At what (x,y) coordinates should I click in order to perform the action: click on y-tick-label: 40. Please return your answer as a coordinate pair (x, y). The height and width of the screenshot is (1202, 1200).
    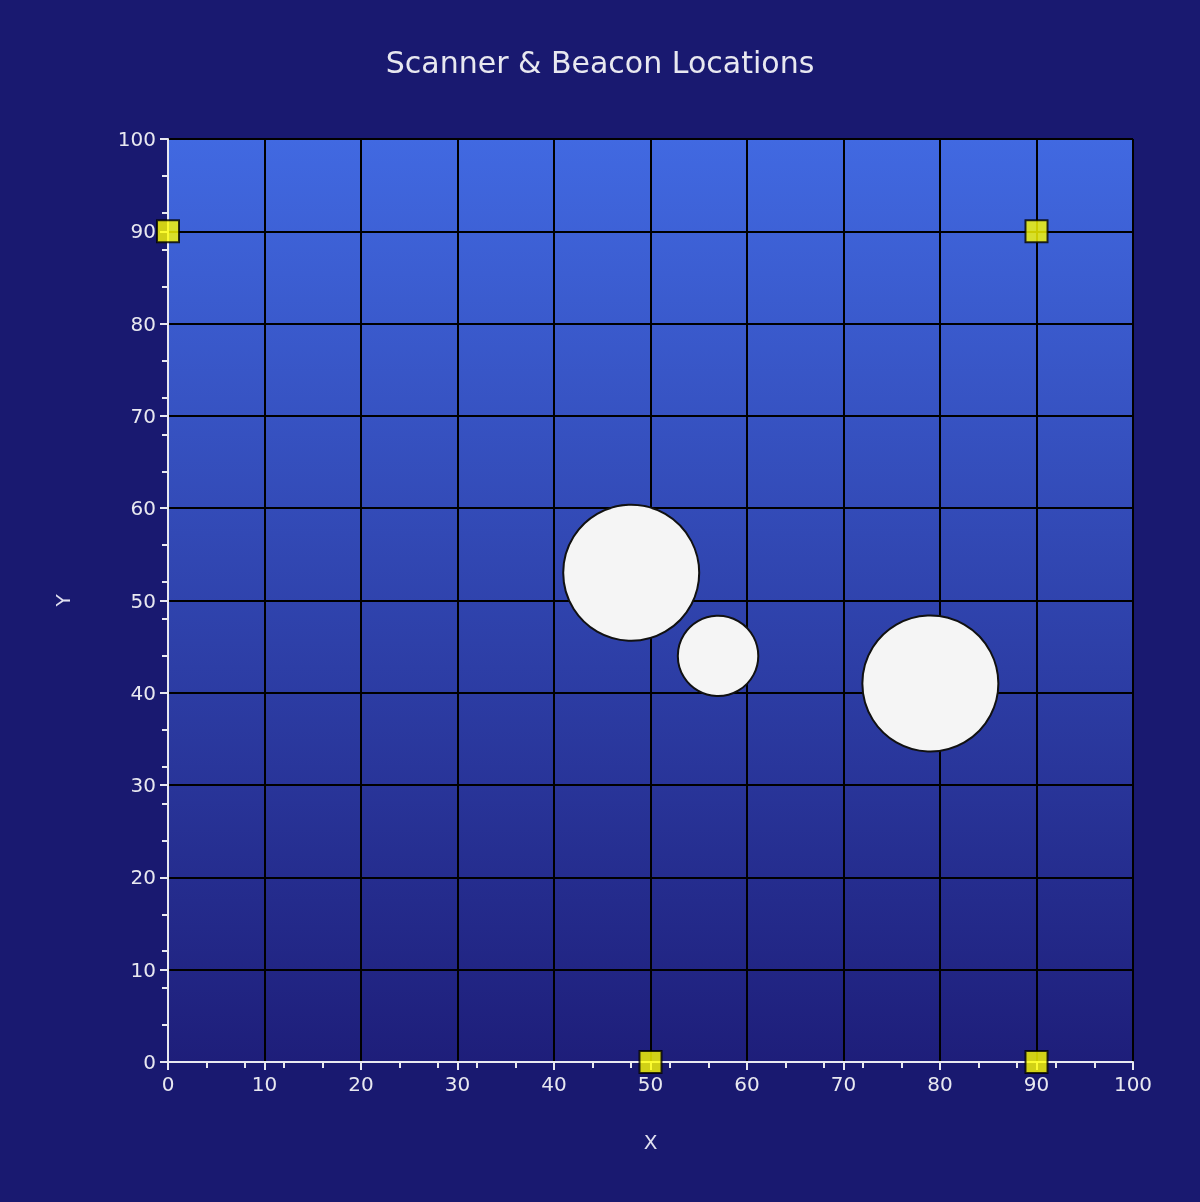
    Looking at the image, I should click on (143, 692).